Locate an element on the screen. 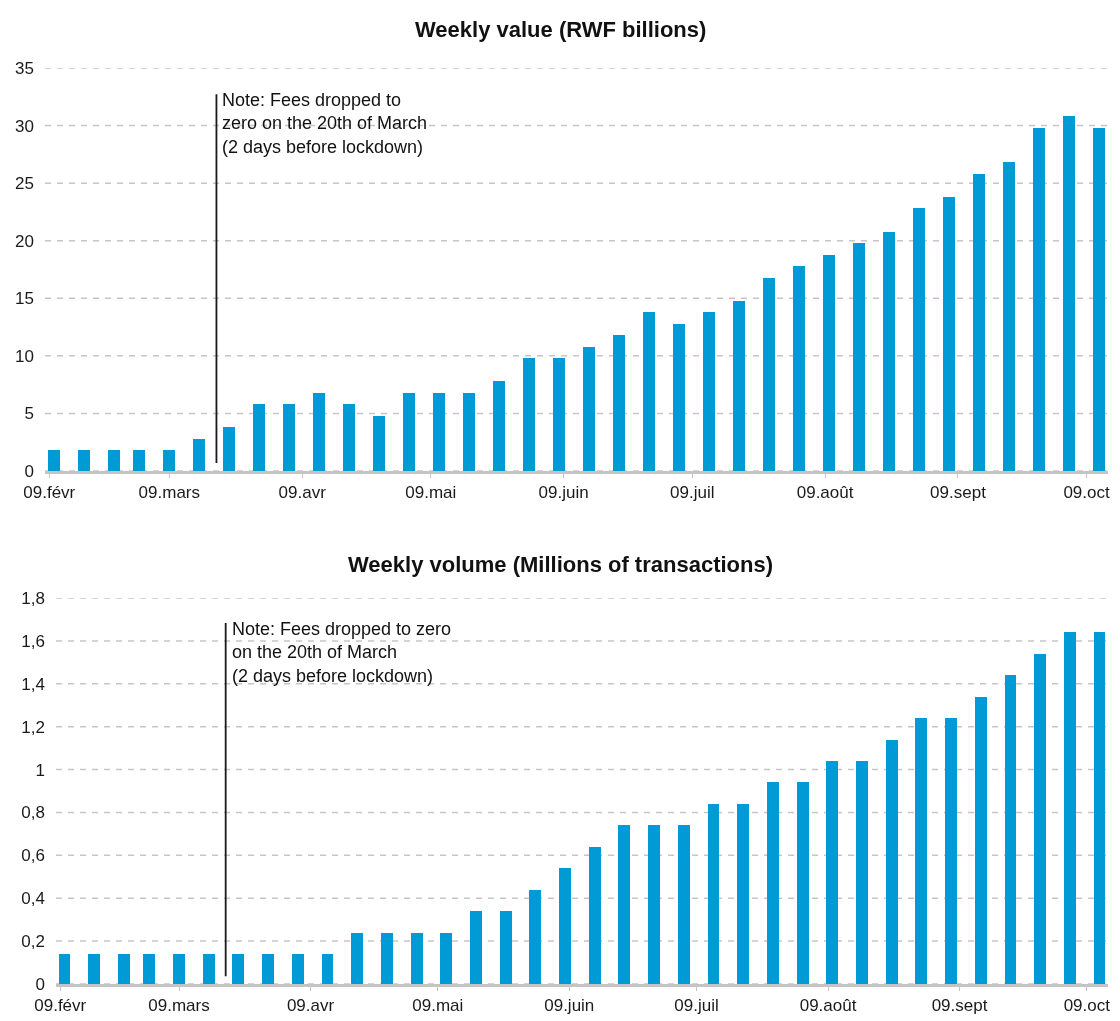 Image resolution: width=1120 pixels, height=1021 pixels. y-tick-label: 20 is located at coordinates (24, 241).